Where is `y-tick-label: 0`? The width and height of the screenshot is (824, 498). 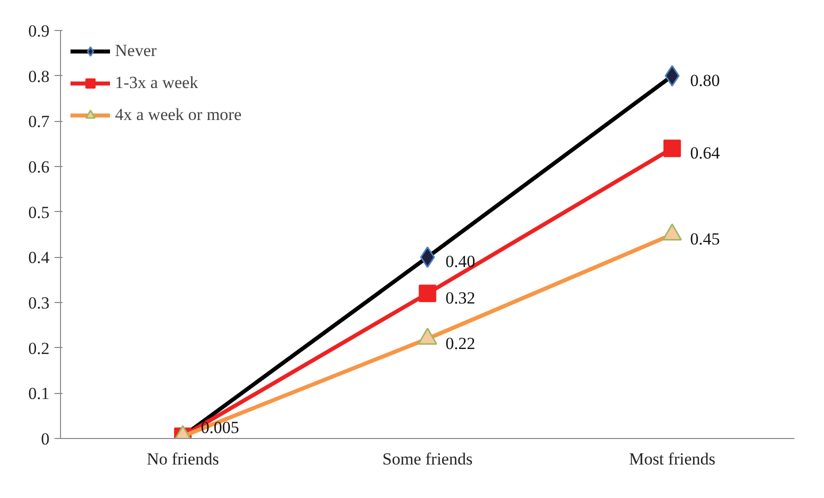 y-tick-label: 0 is located at coordinates (45, 439).